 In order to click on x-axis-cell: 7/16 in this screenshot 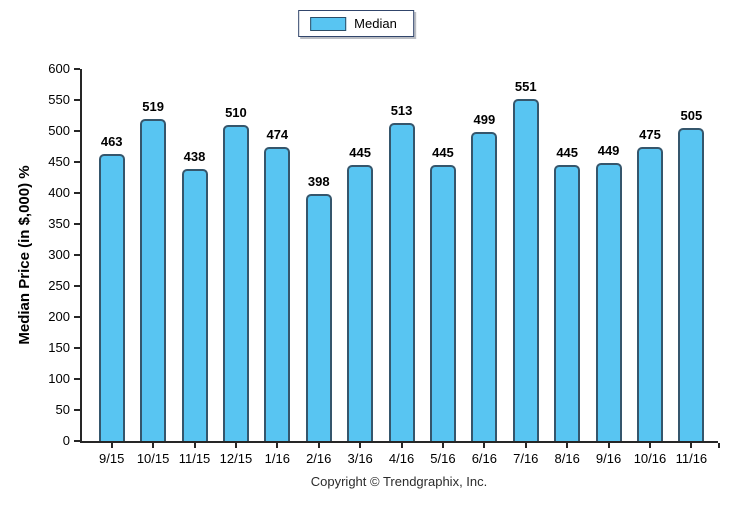, I will do `click(525, 454)`.